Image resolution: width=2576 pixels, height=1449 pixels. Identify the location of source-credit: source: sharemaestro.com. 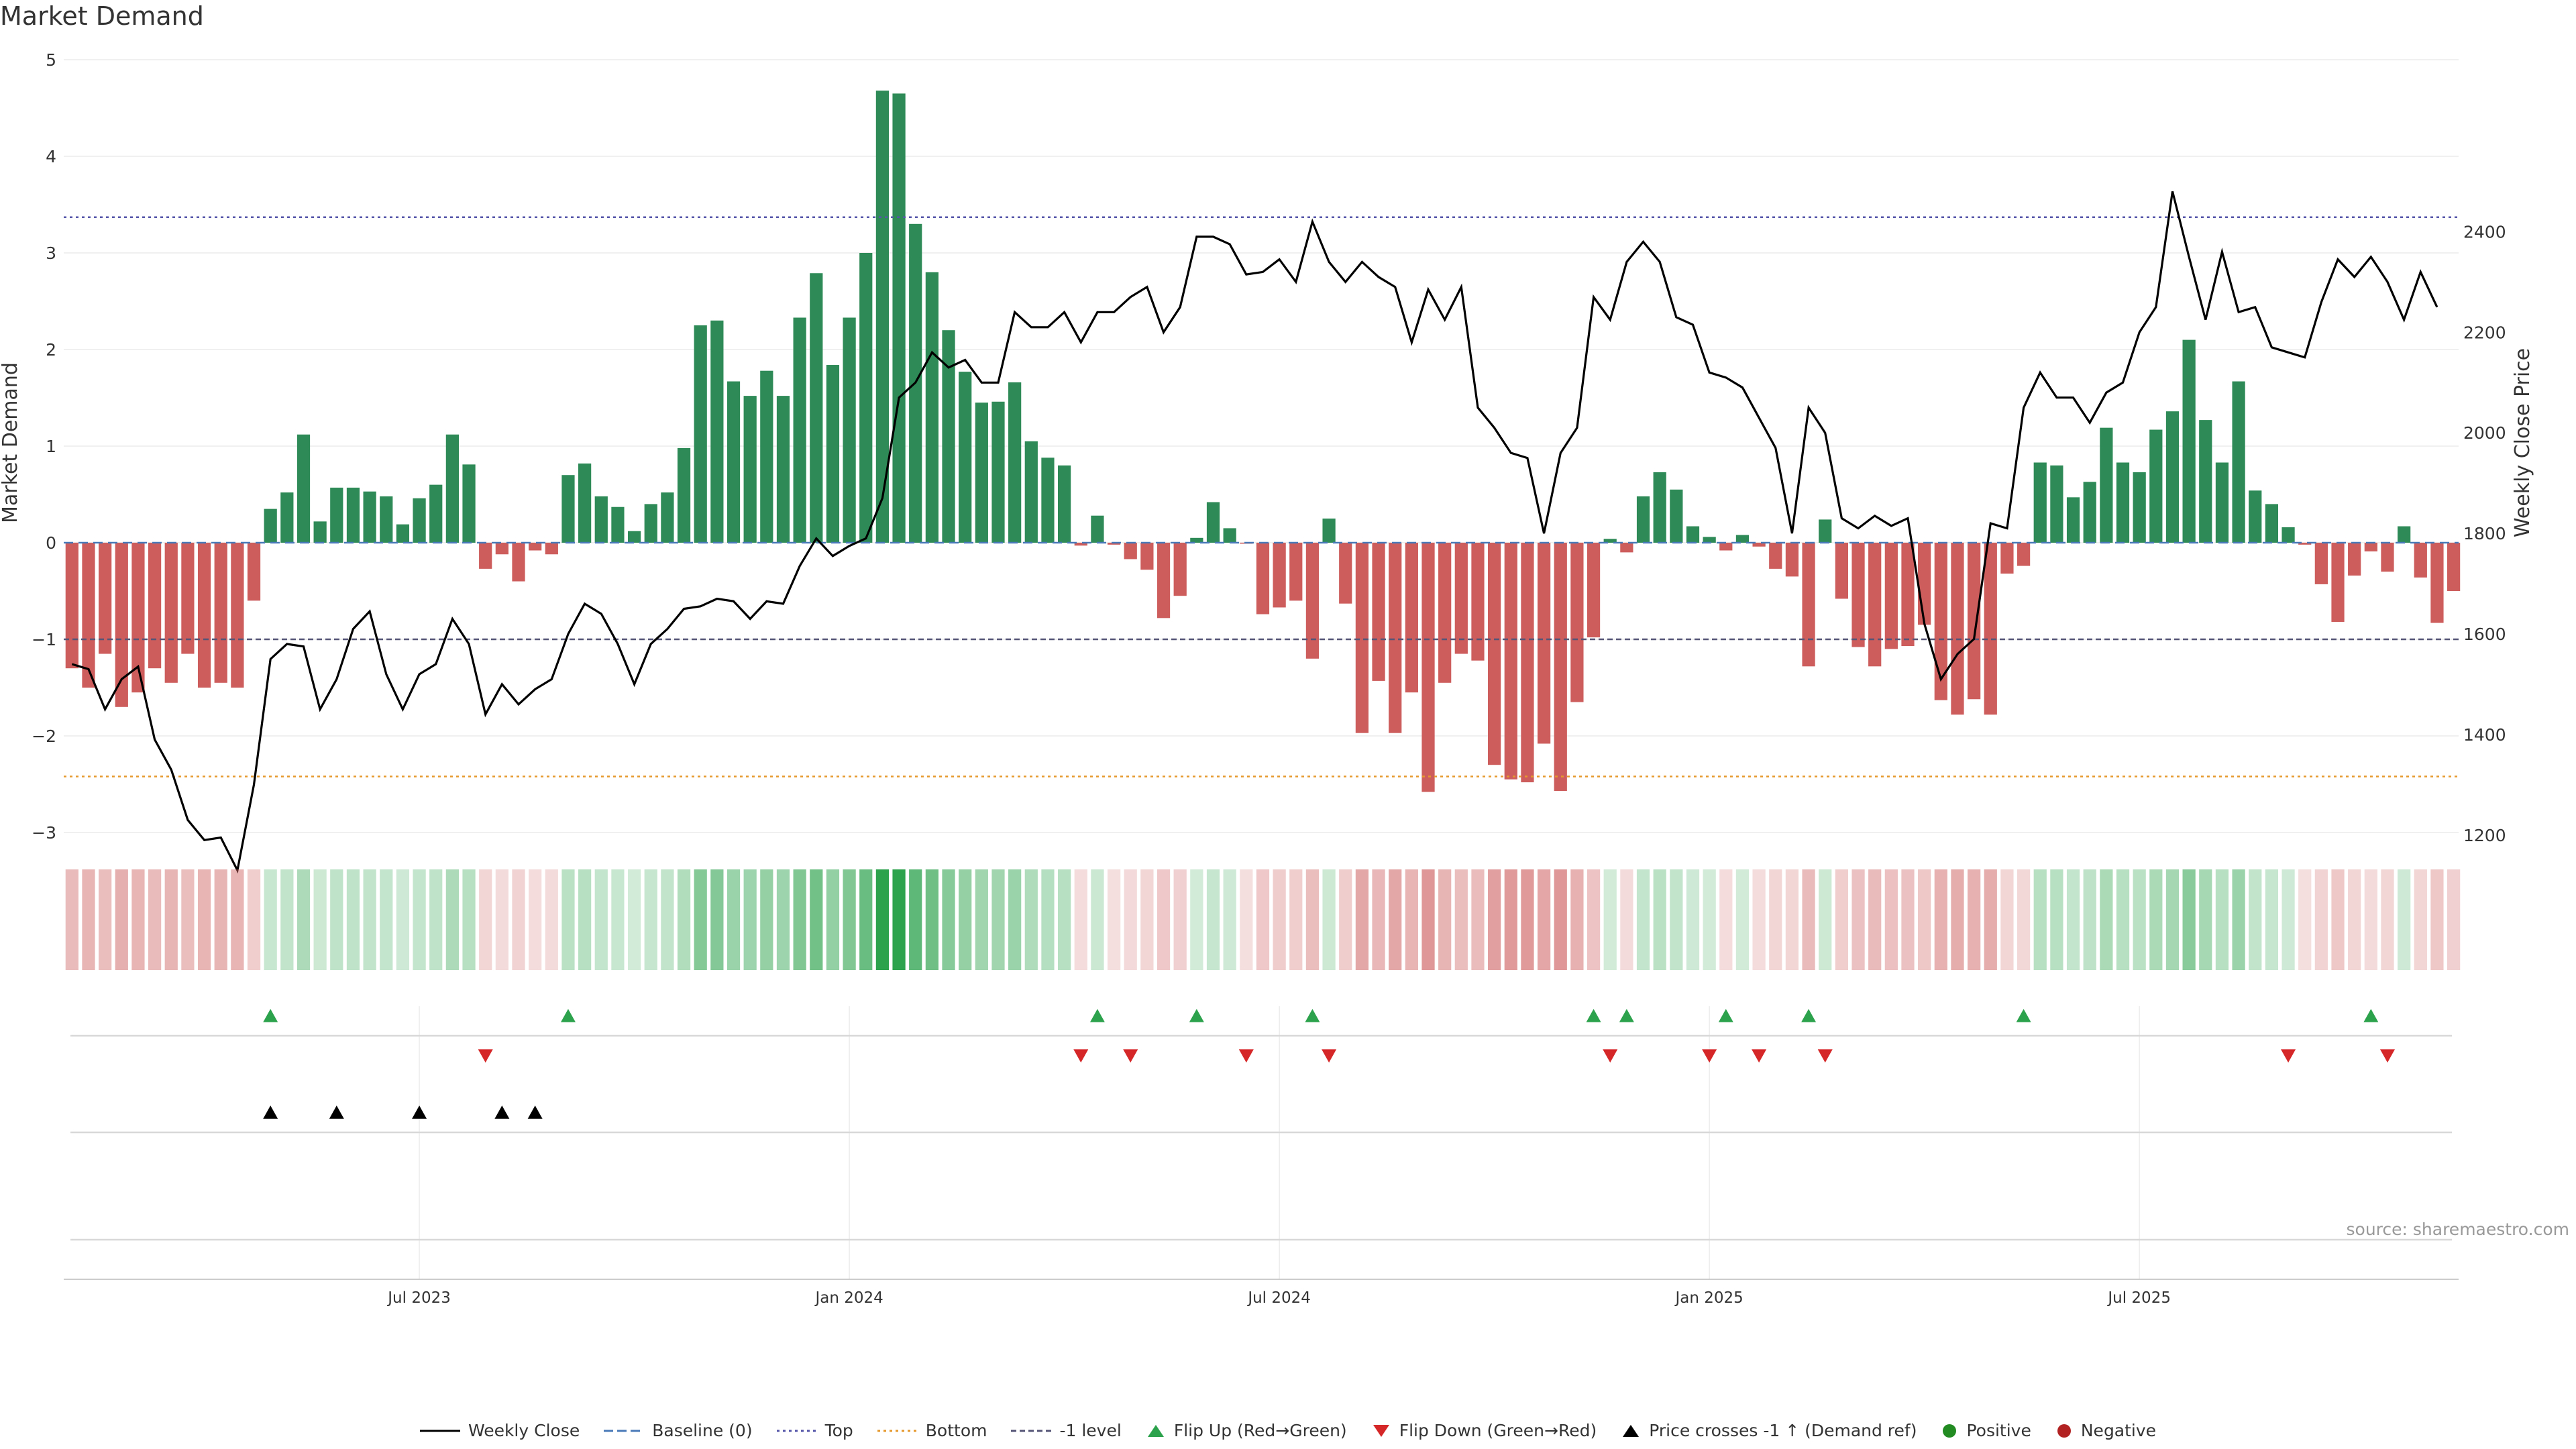
(2458, 1229).